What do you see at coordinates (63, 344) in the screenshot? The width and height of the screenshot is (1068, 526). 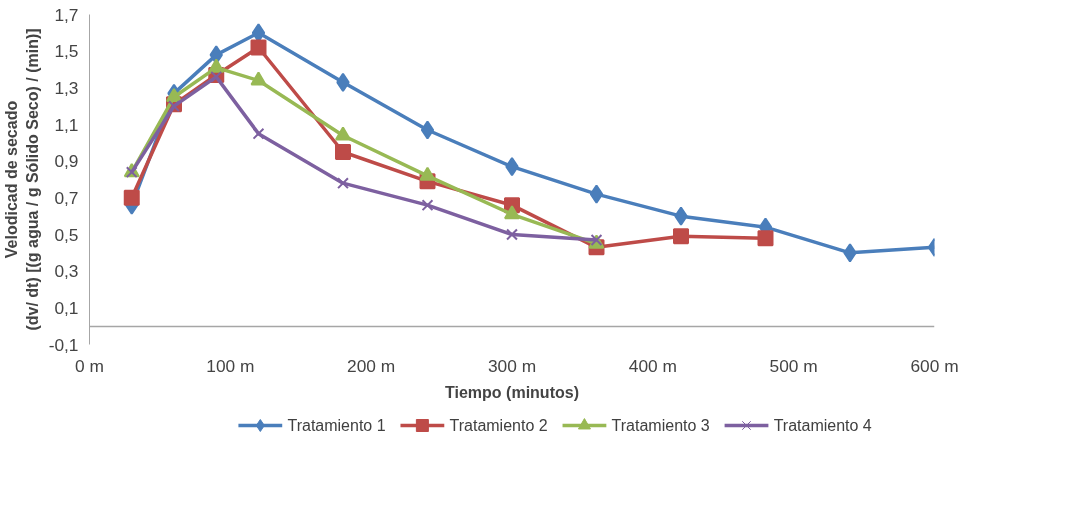 I see `y-tick-label: -0,1` at bounding box center [63, 344].